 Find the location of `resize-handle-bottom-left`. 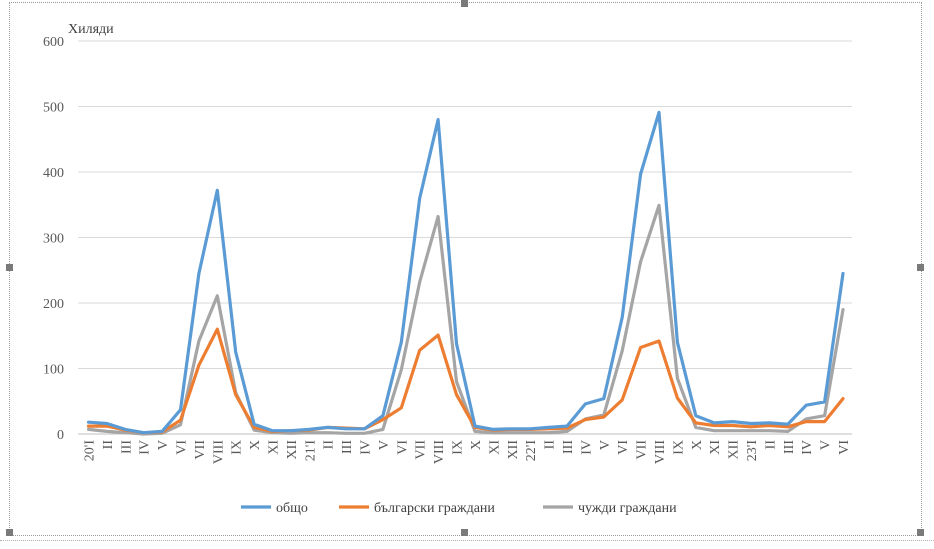

resize-handle-bottom-left is located at coordinates (9, 532).